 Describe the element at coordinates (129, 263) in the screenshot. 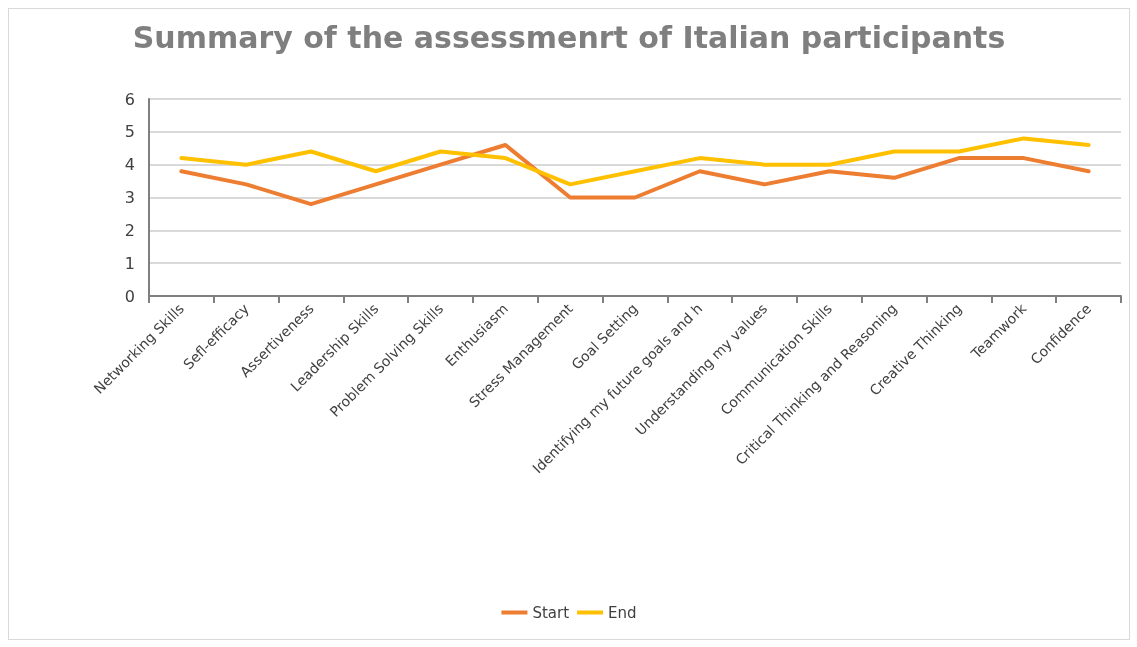

I see `y-tick-label: 1` at that location.